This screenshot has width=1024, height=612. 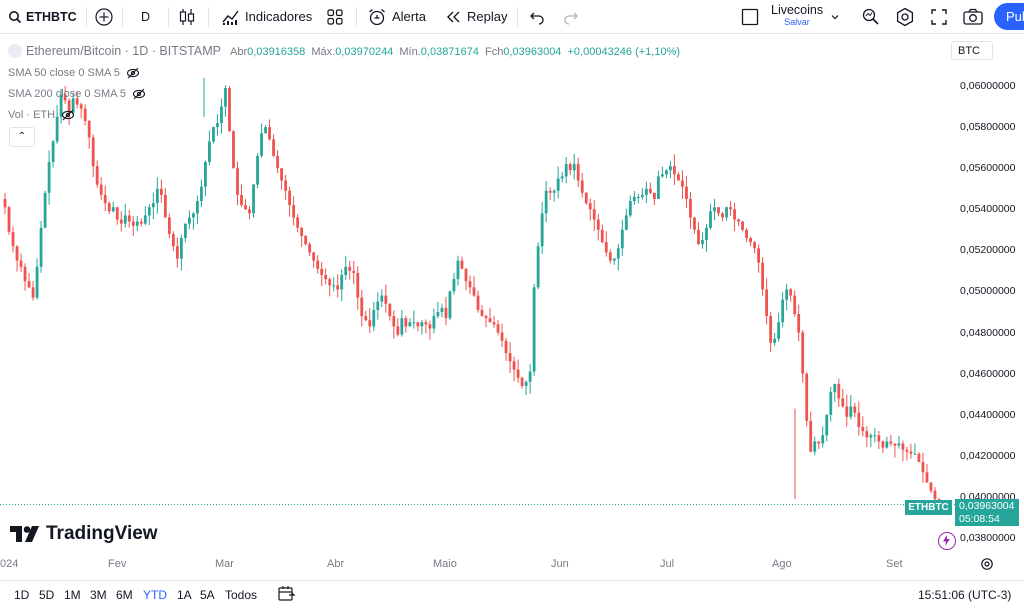 I want to click on fullscreen-button, so click(x=939, y=16).